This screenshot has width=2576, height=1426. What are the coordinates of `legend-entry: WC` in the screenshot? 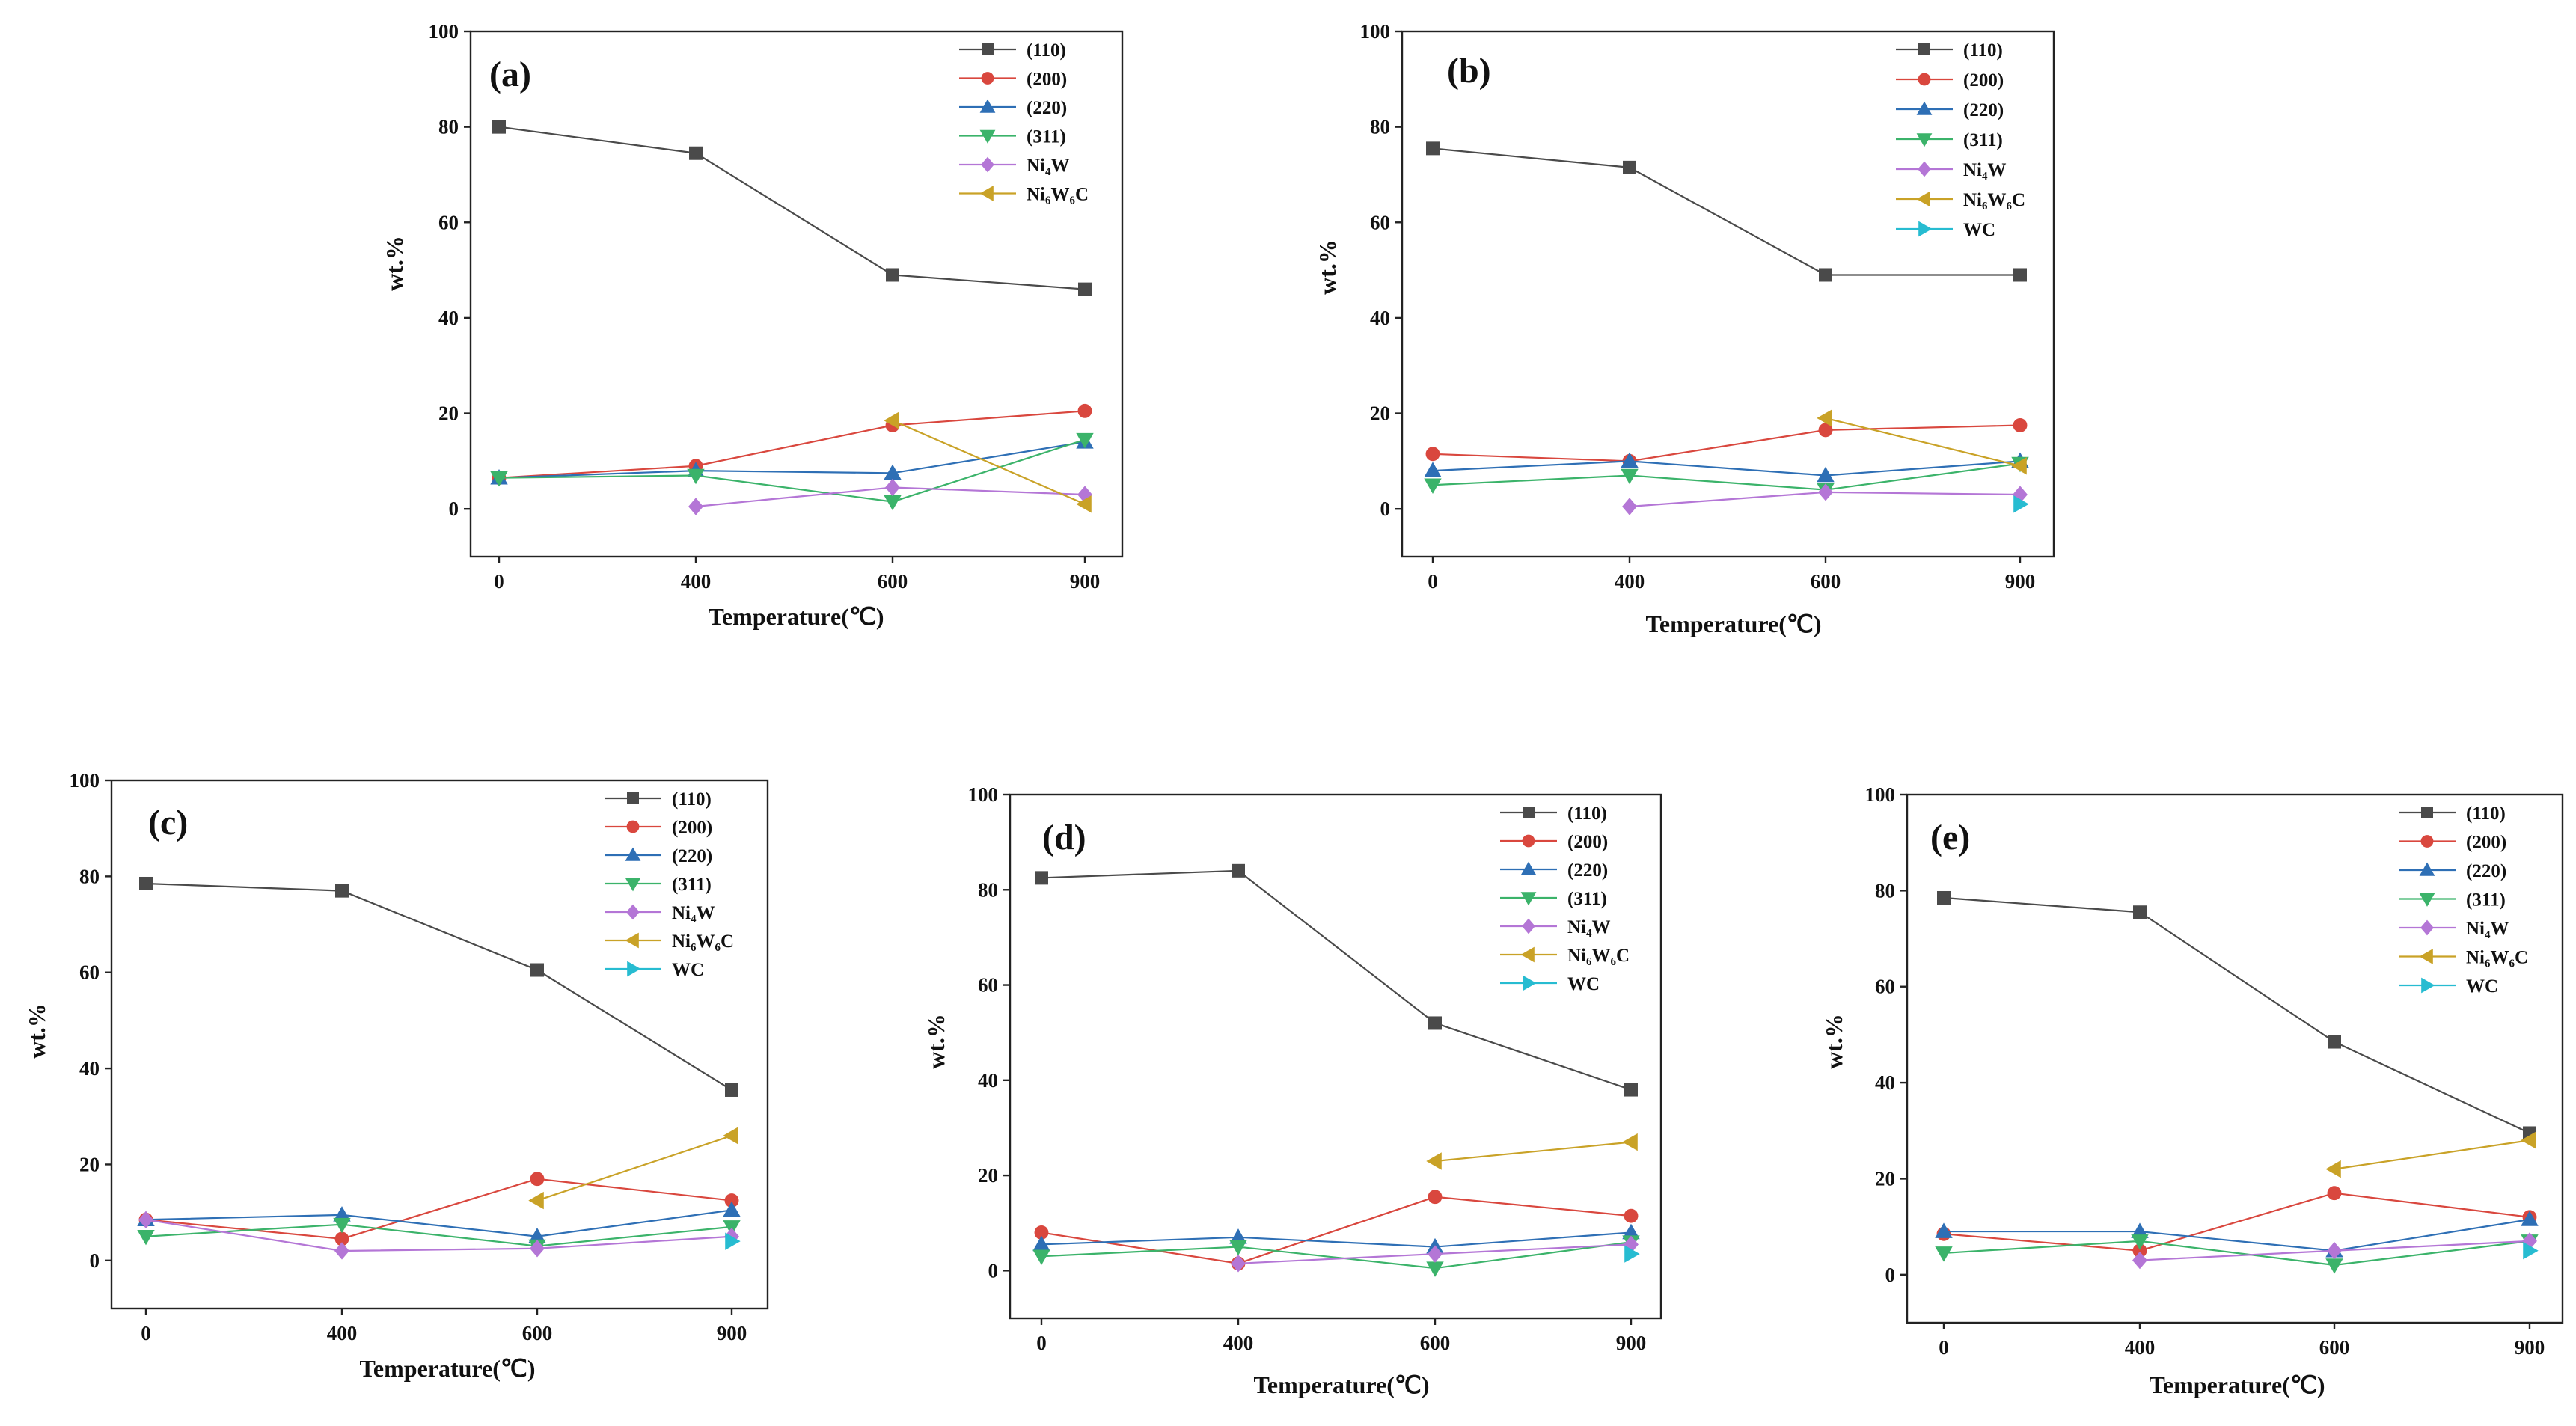 It's located at (1945, 230).